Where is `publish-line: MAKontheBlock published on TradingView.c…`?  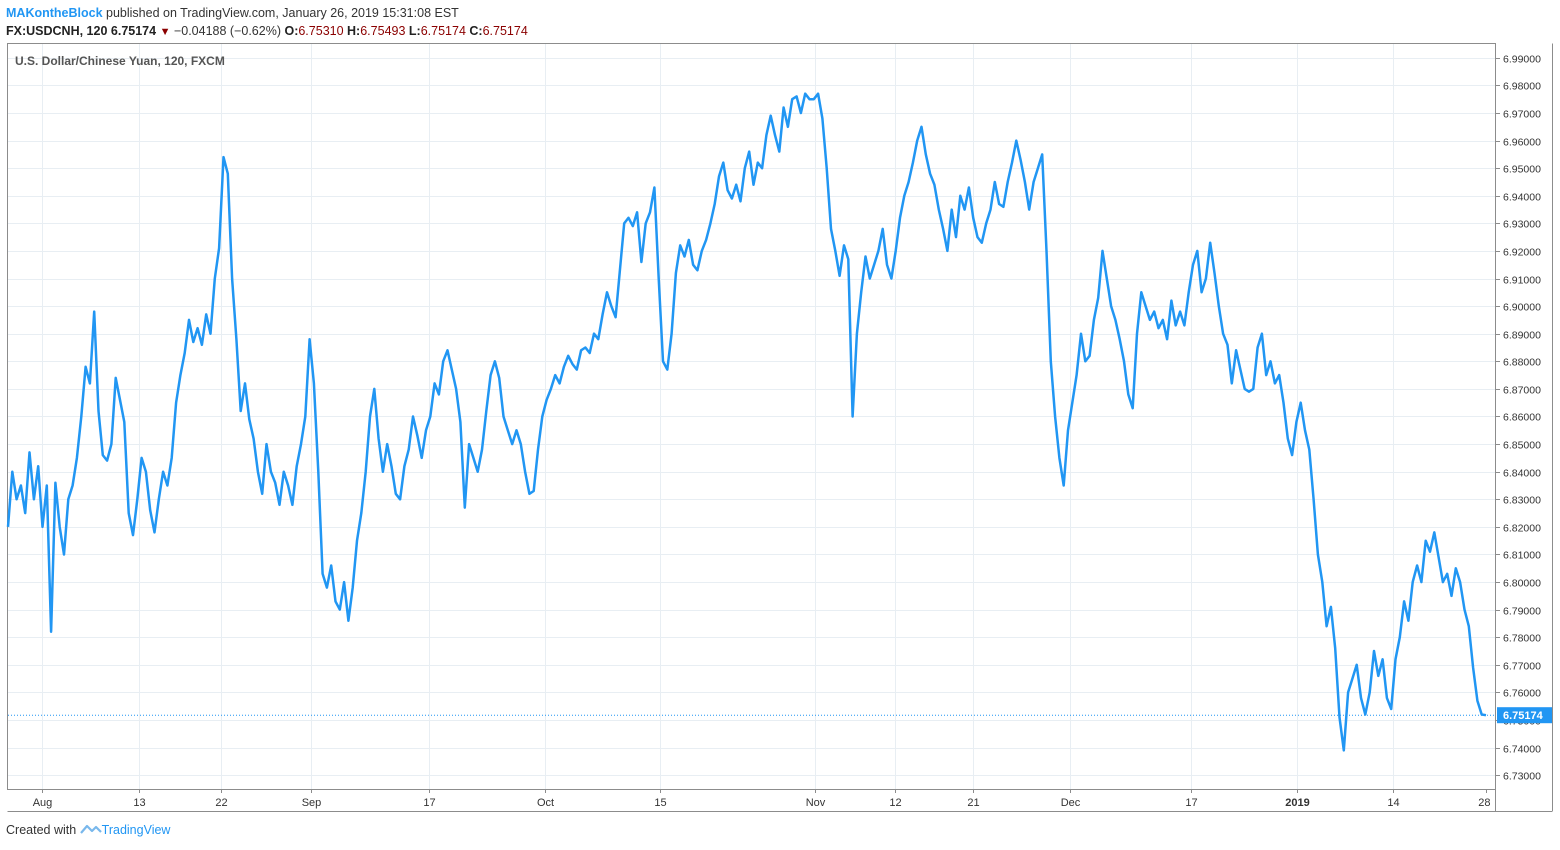 publish-line: MAKontheBlock published on TradingView.c… is located at coordinates (776, 13).